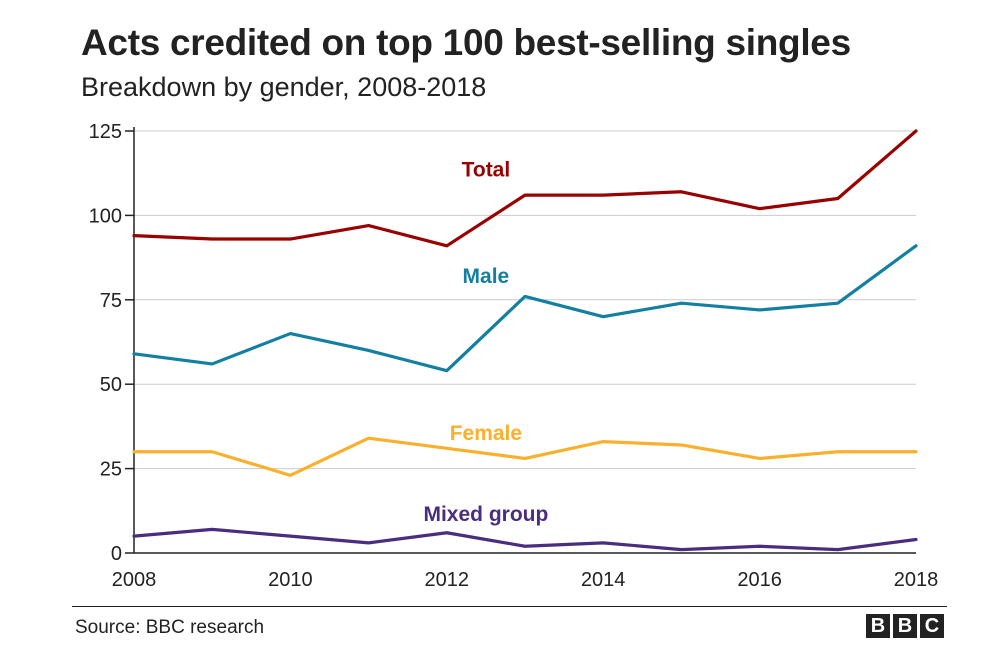 The image size is (1000, 653). Describe the element at coordinates (486, 276) in the screenshot. I see `series-label-male: Male` at that location.